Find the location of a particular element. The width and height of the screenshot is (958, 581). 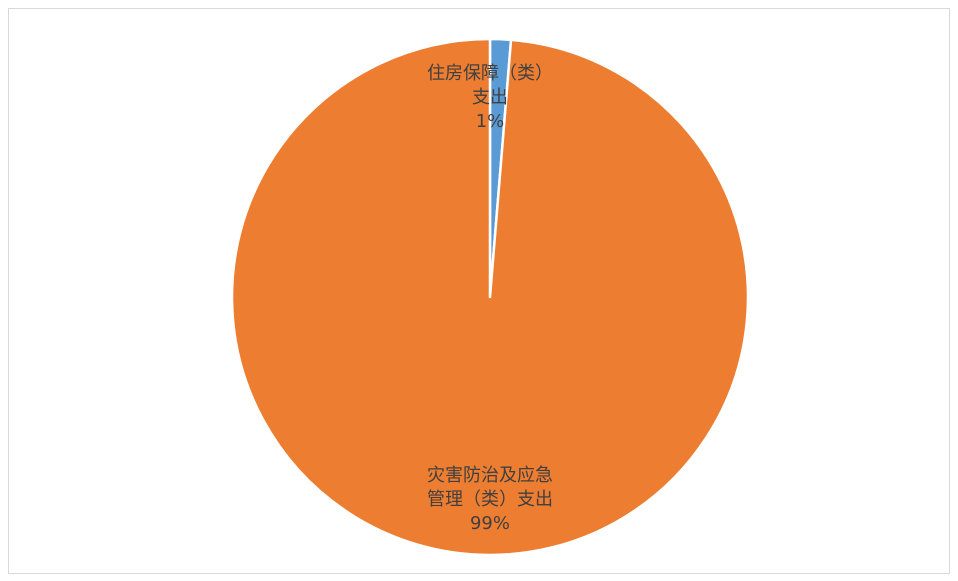

slice-name-label-0-0: 住房保障（类） is located at coordinates (490, 73).